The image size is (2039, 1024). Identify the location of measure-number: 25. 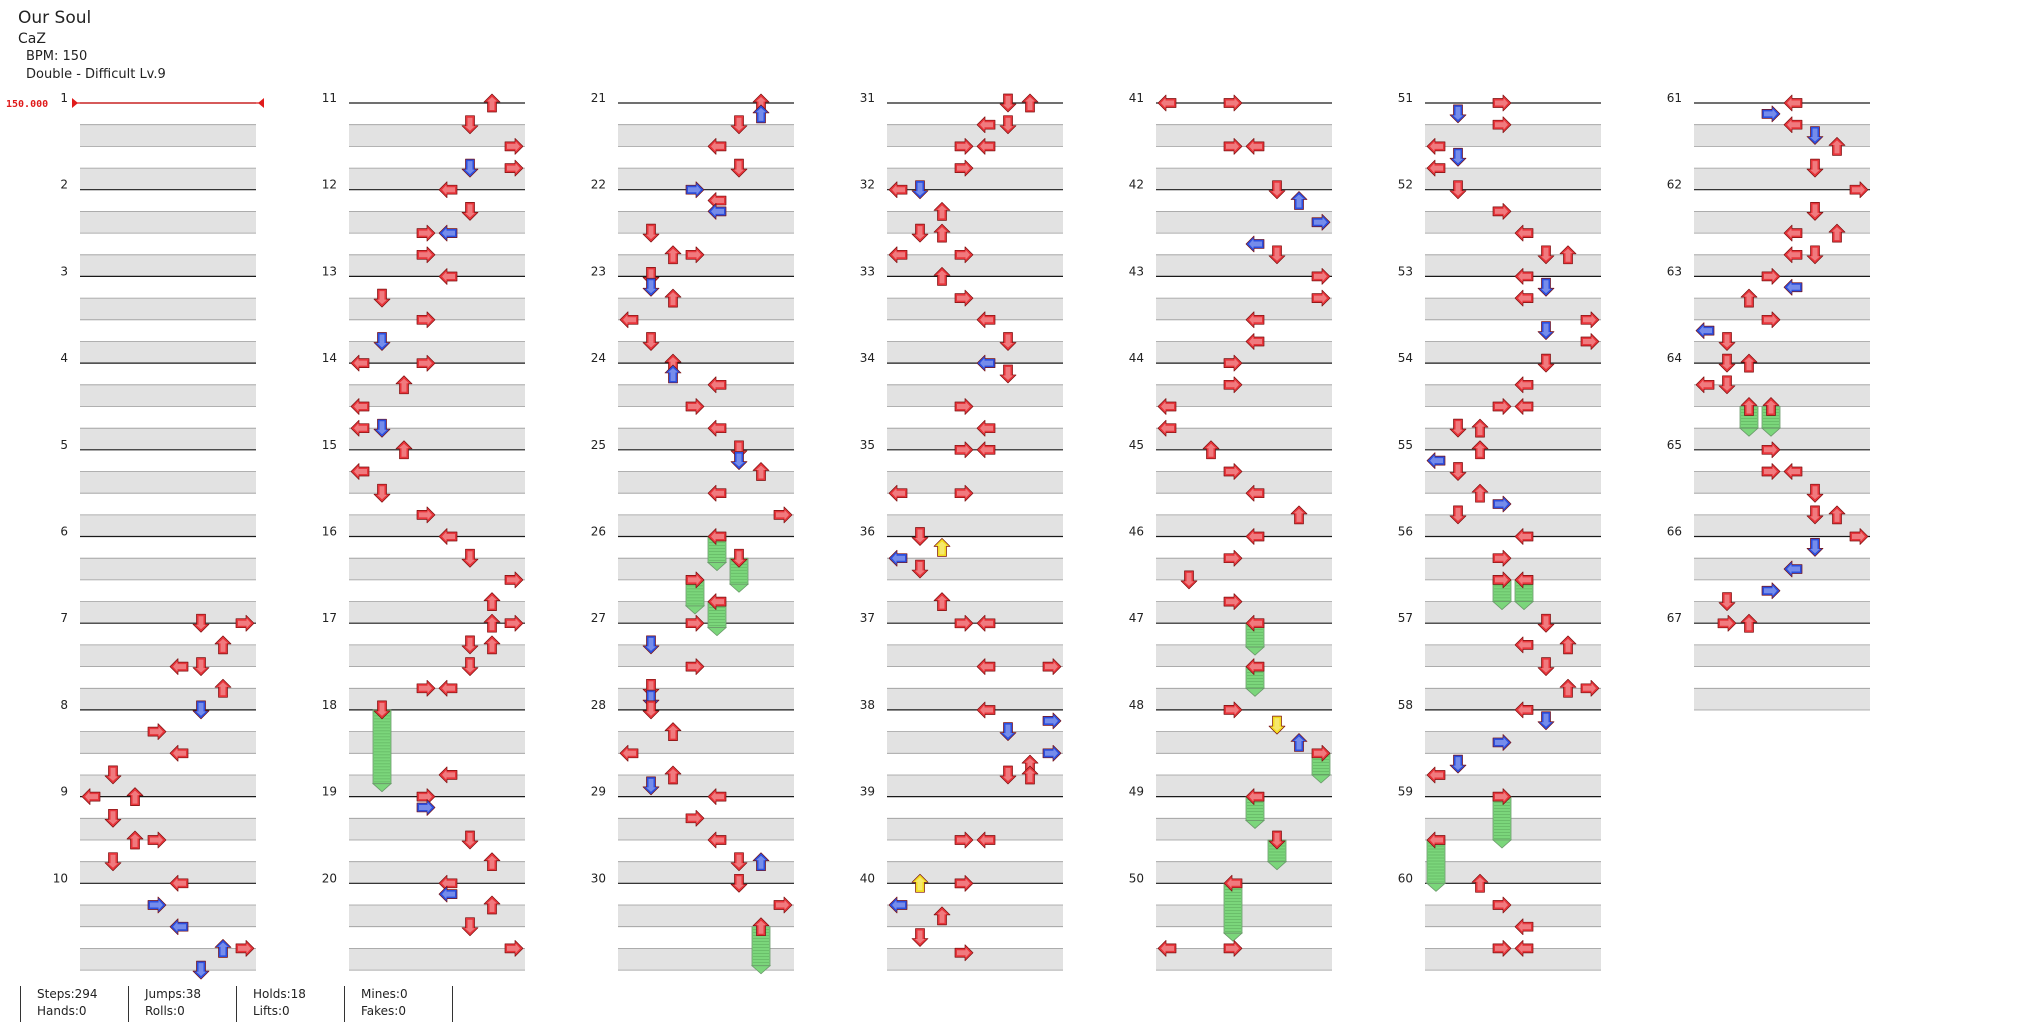
(598, 445).